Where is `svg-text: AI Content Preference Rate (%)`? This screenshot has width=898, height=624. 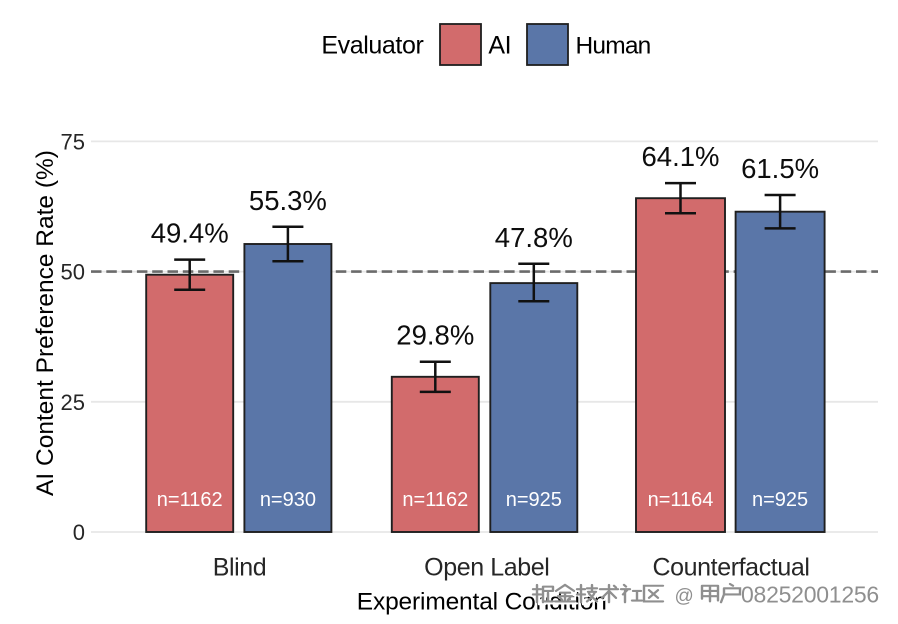
svg-text: AI Content Preference Rate (%) is located at coordinates (45, 323).